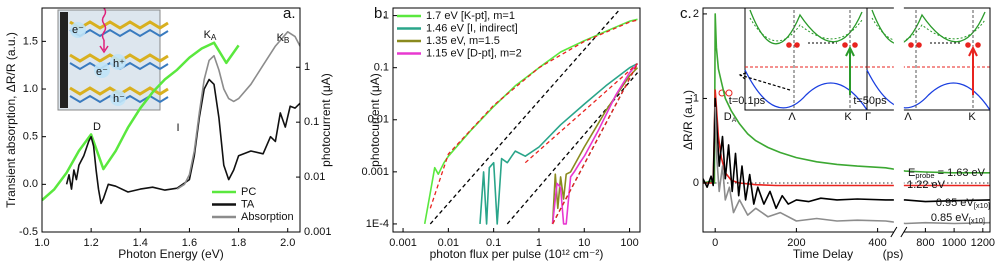 Image resolution: width=996 pixels, height=263 pixels. What do you see at coordinates (517, 254) in the screenshot?
I see `x-axis-label: photon flux per pulse (10¹² cm⁻²)` at bounding box center [517, 254].